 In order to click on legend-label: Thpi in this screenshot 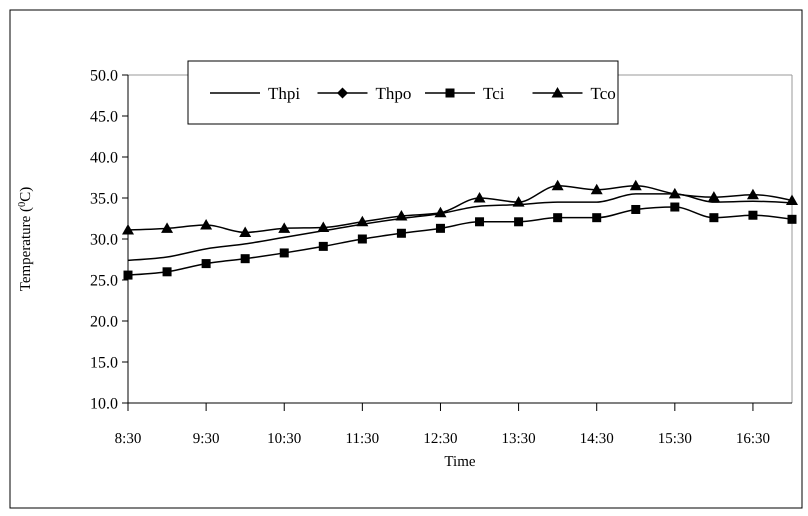, I will do `click(284, 93)`.